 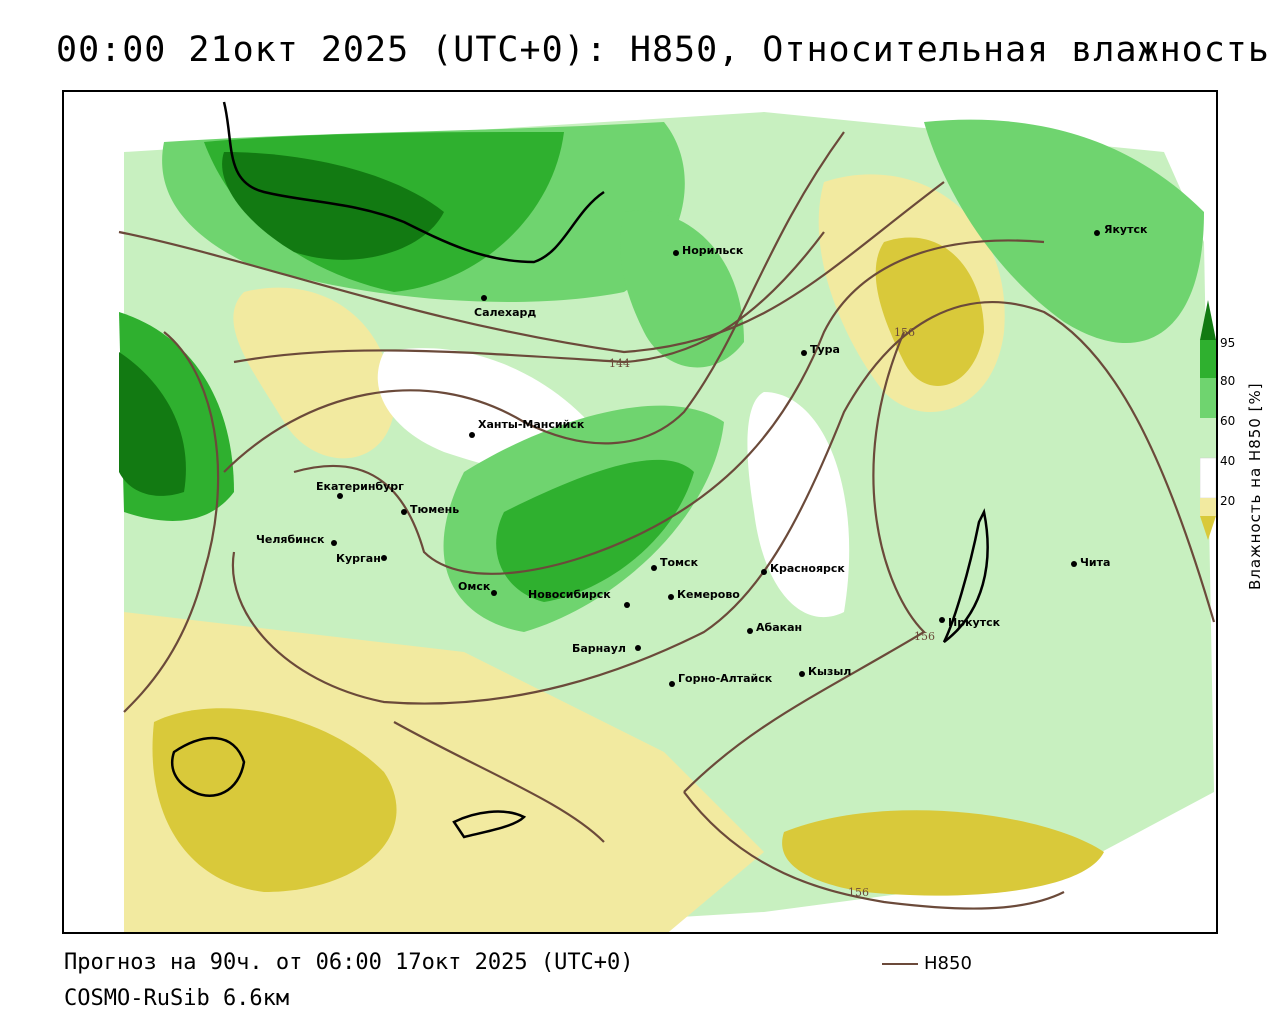 What do you see at coordinates (779, 627) in the screenshot?
I see `city-abakan: Абакан` at bounding box center [779, 627].